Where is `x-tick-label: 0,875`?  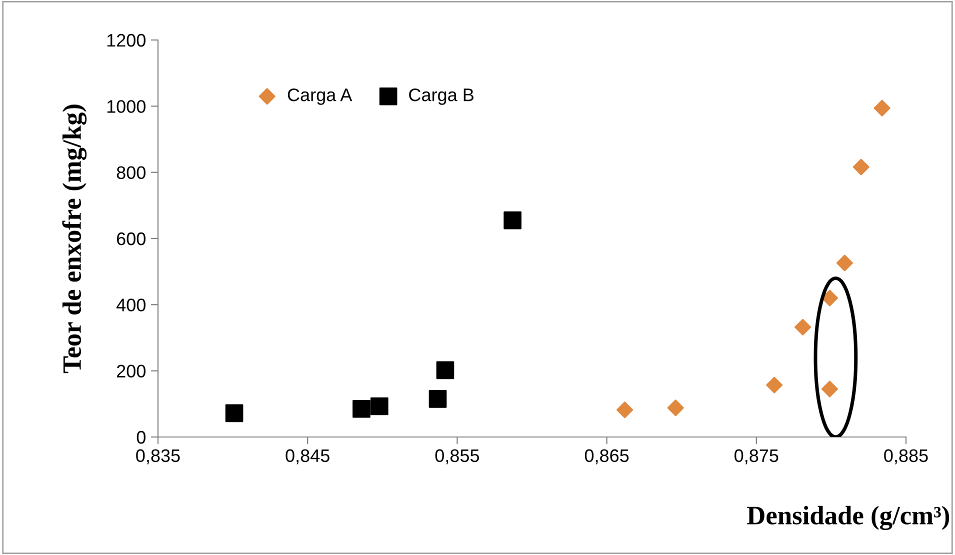 x-tick-label: 0,875 is located at coordinates (756, 456).